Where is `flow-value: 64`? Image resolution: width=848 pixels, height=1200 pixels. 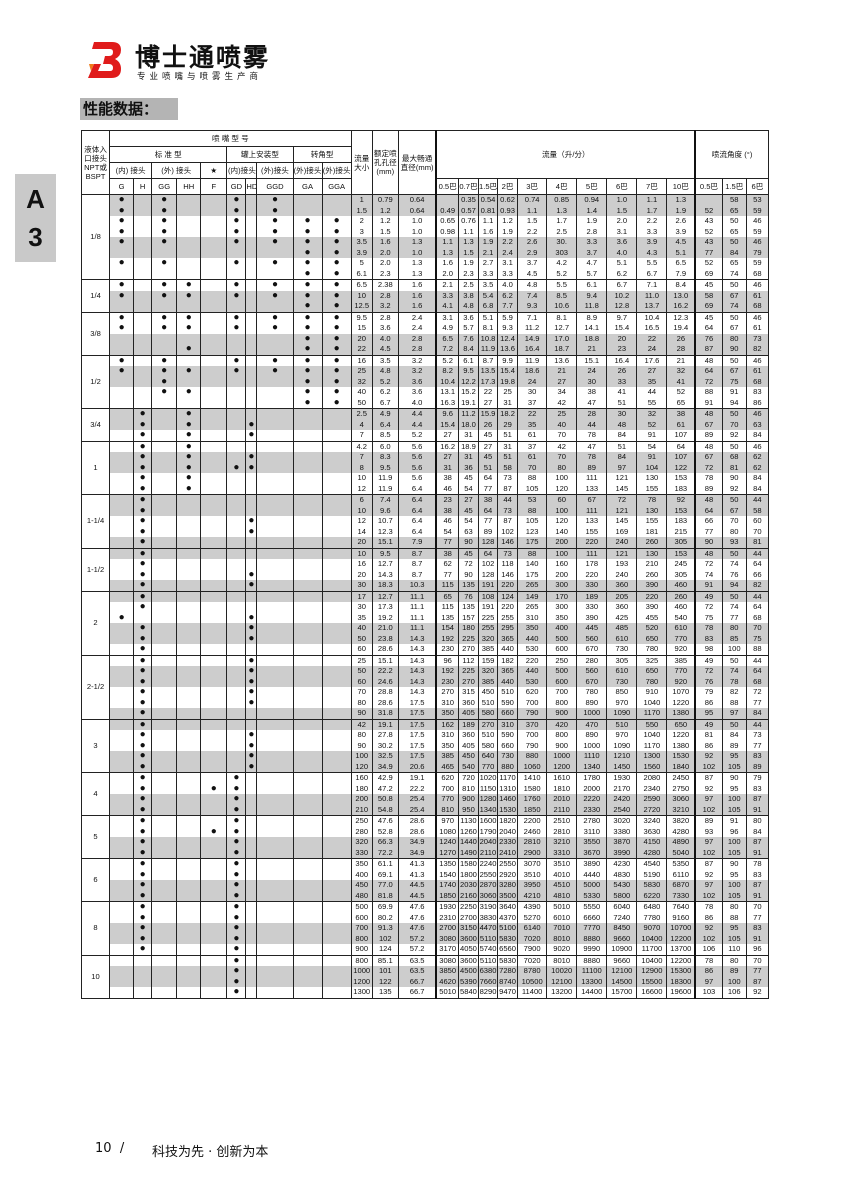
flow-value: 64 is located at coordinates (681, 446).